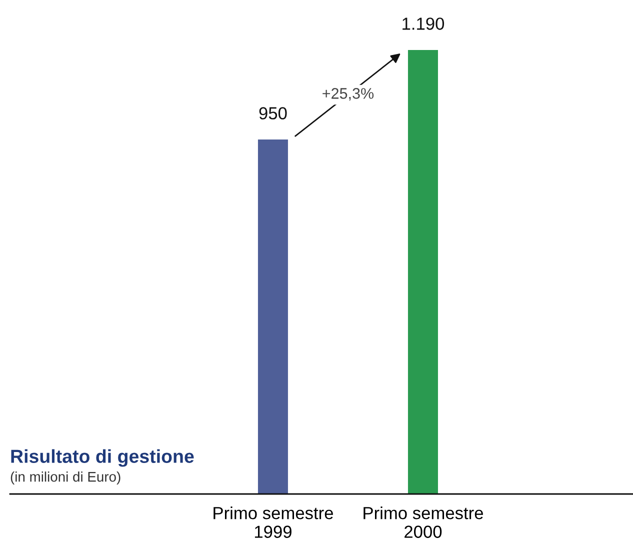 This screenshot has height=542, width=633. What do you see at coordinates (102, 458) in the screenshot?
I see `text: Risultato di gestione` at bounding box center [102, 458].